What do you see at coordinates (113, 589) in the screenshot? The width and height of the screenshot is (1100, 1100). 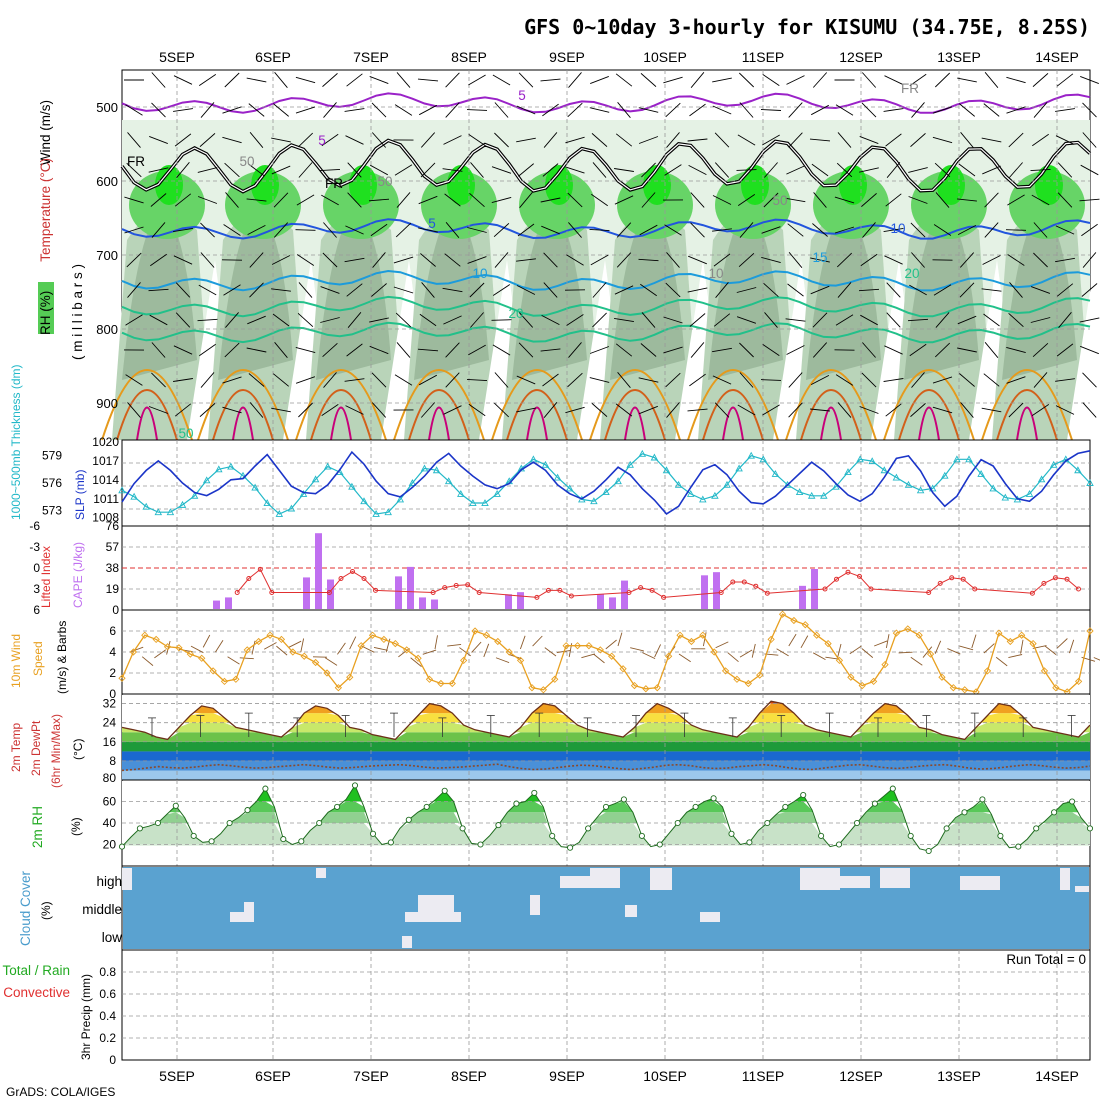 I see `cape-tick: 19` at bounding box center [113, 589].